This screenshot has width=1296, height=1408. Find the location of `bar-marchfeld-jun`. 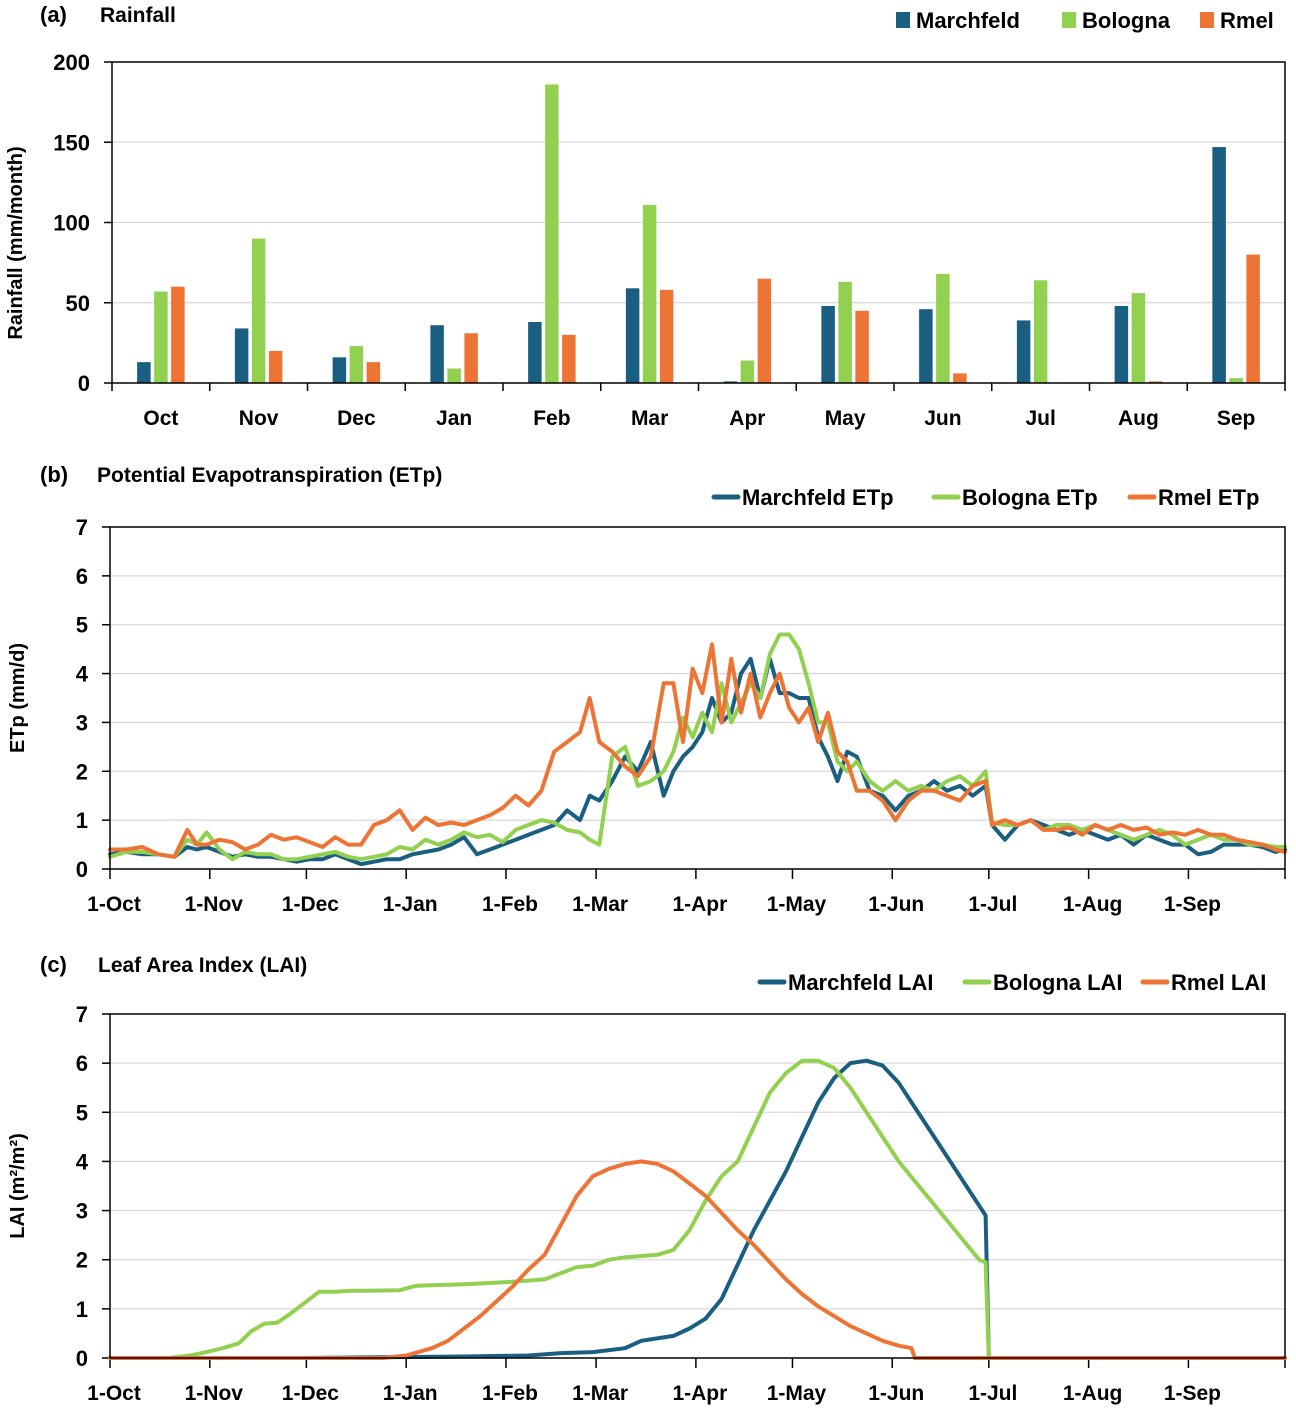

bar-marchfeld-jun is located at coordinates (926, 346).